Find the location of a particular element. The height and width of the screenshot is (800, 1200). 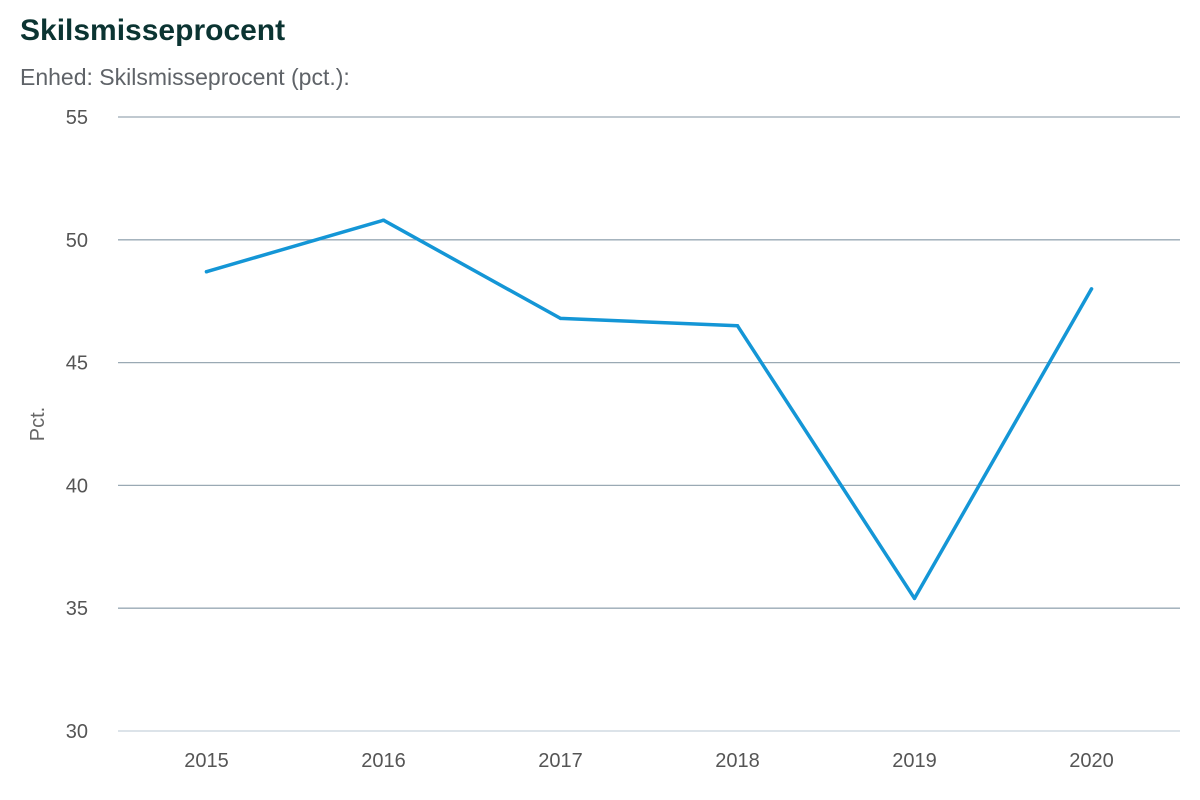

chart-subtitle: Enhed: Skilsmisseprocent (pct.): is located at coordinates (185, 77).